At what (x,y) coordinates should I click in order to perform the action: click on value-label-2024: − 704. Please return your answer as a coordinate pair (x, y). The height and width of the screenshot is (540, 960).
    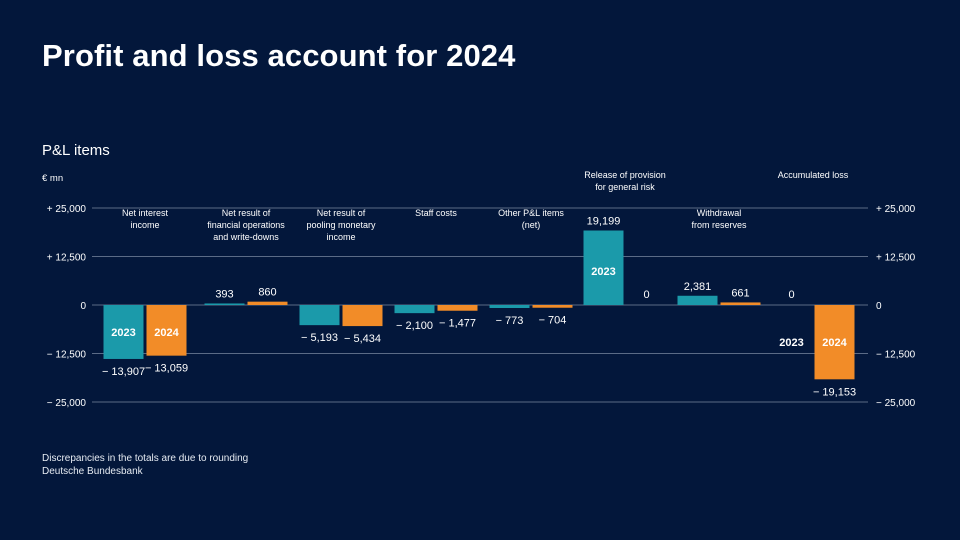
    Looking at the image, I should click on (553, 321).